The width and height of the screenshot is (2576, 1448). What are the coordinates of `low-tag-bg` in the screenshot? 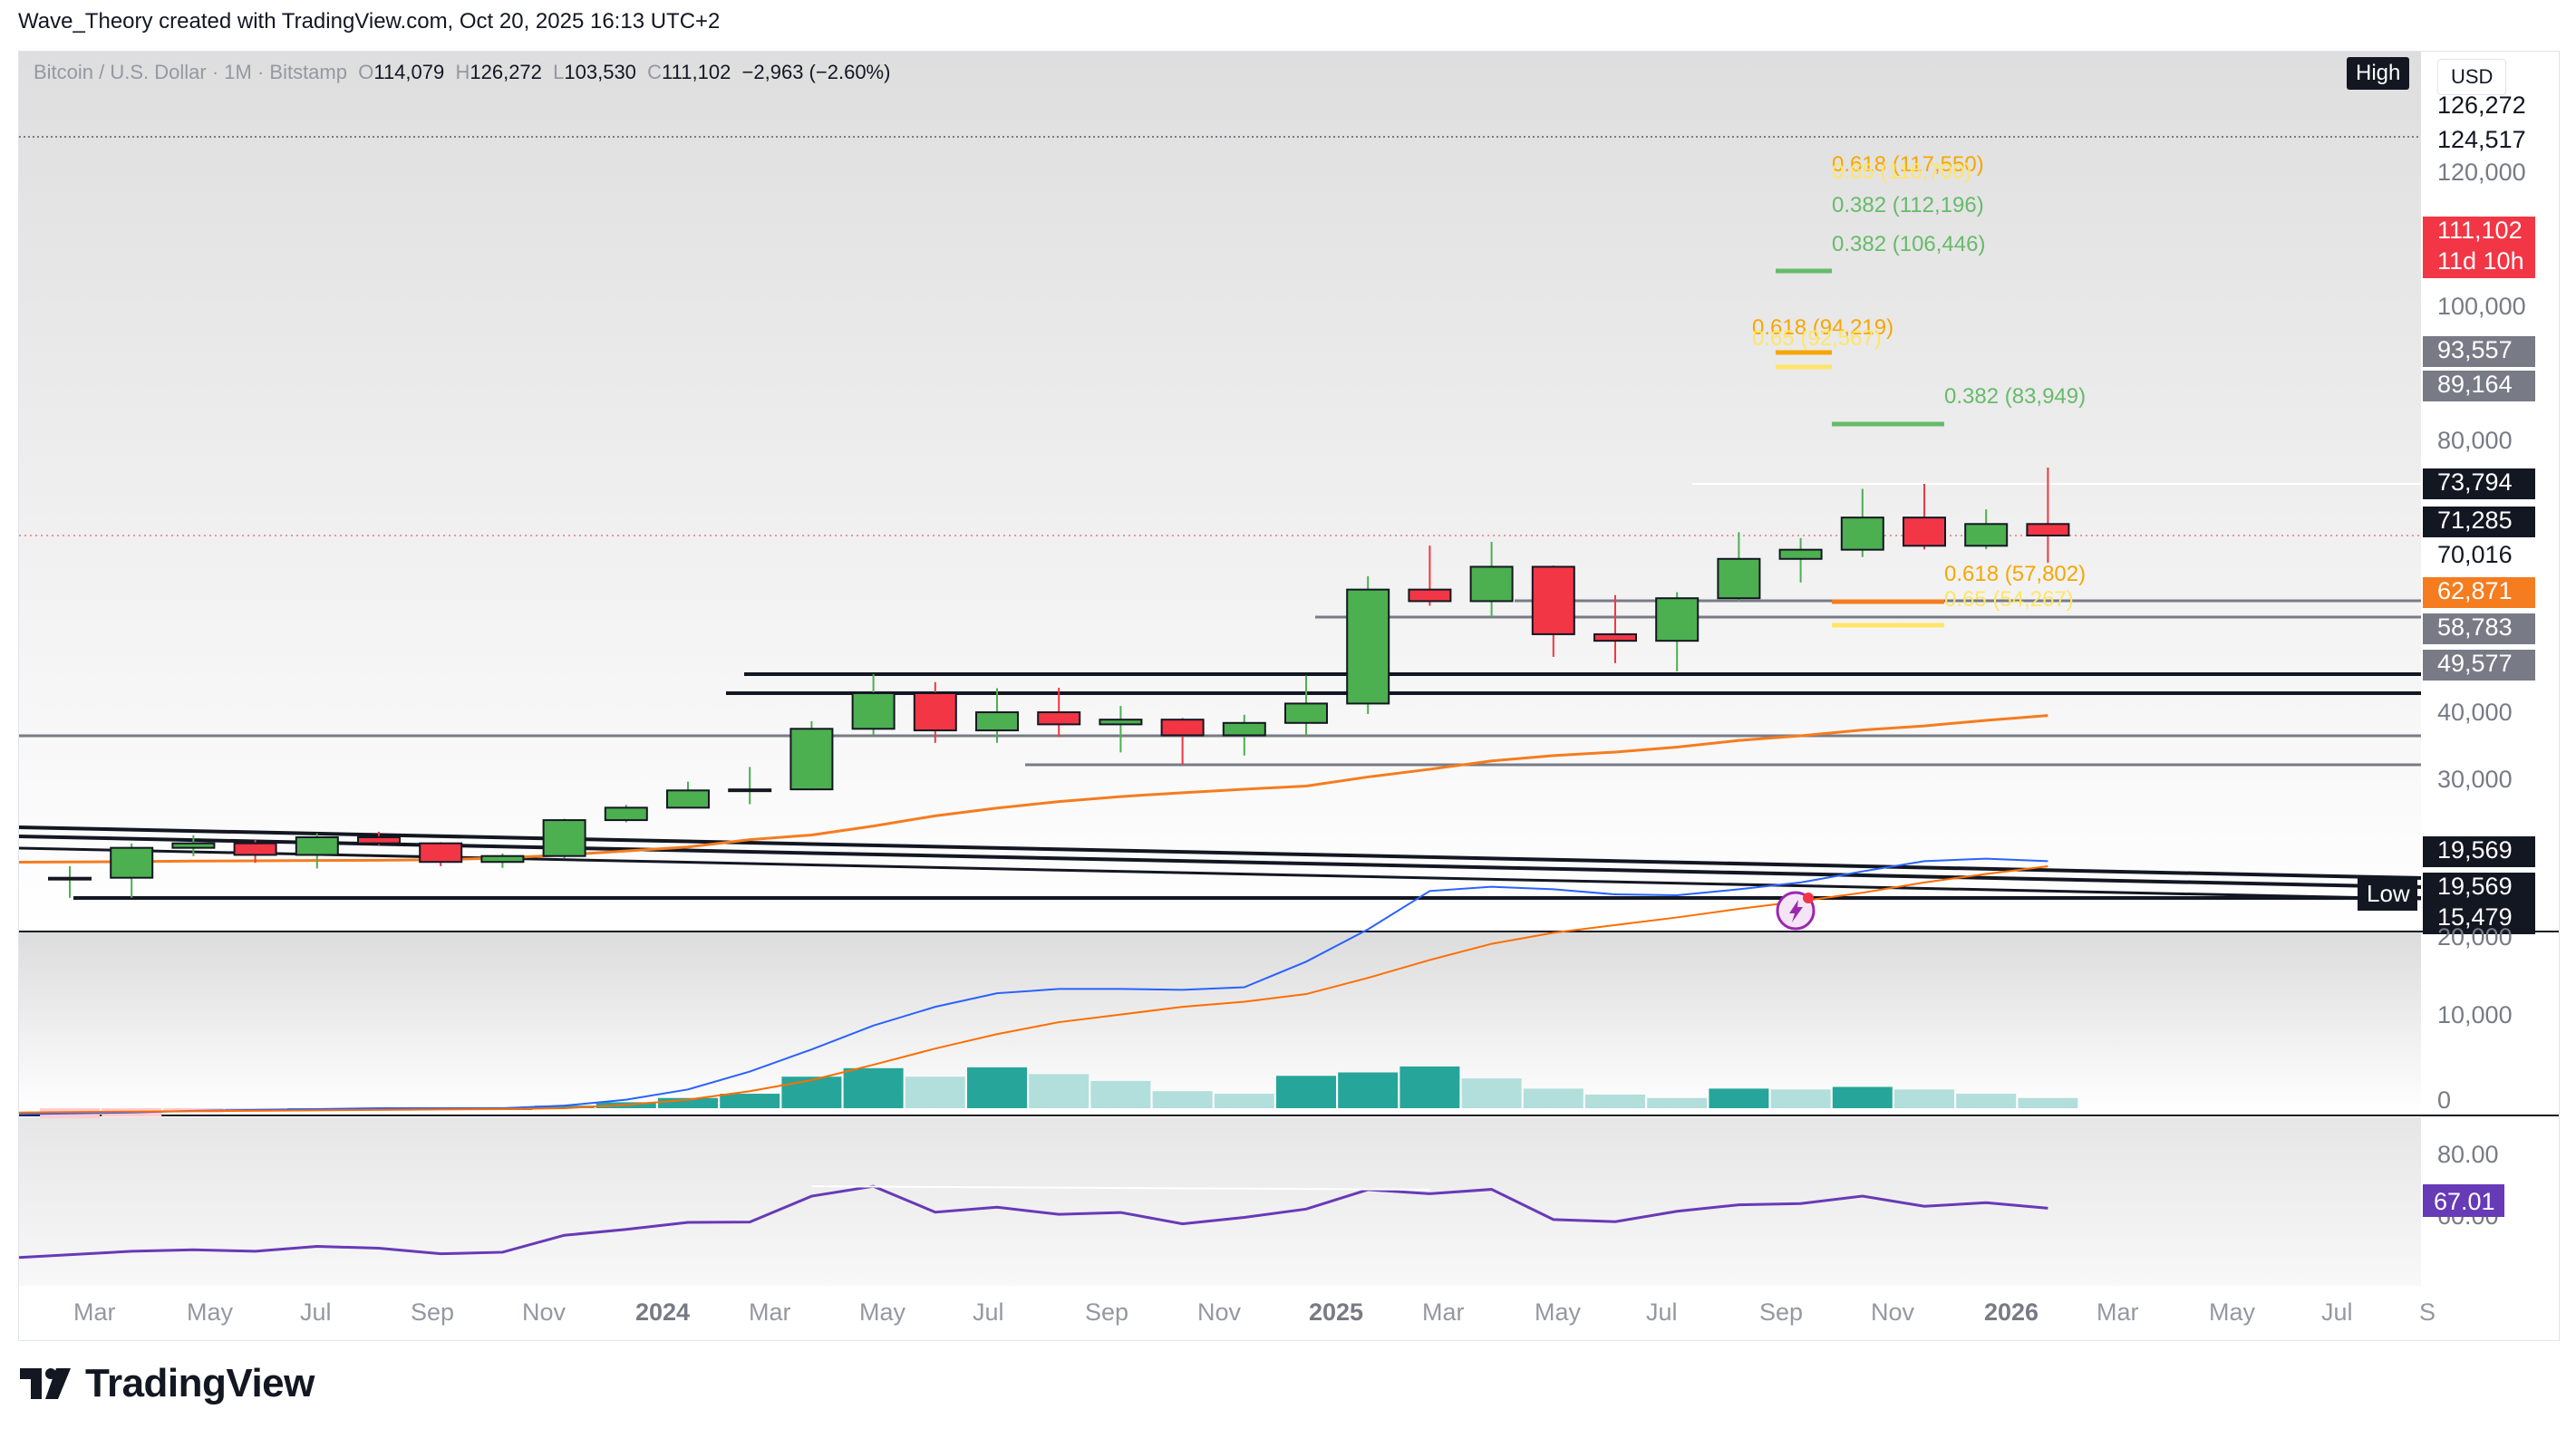 It's located at (2387, 893).